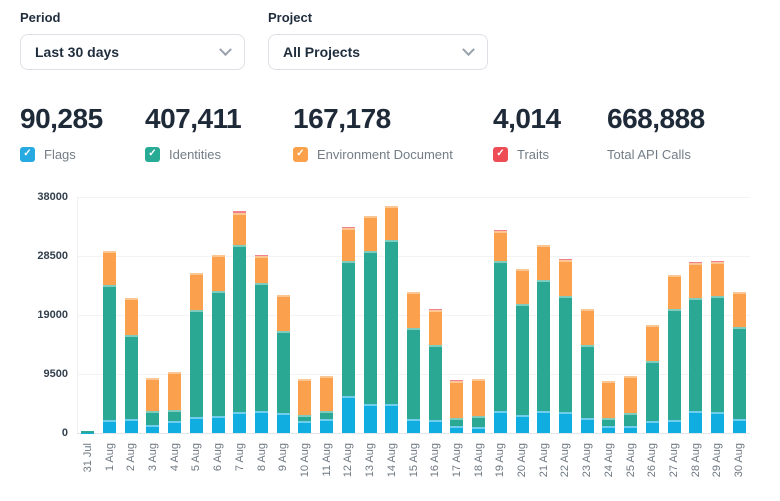 This screenshot has width=780, height=501. I want to click on bar-3-aug, so click(153, 315).